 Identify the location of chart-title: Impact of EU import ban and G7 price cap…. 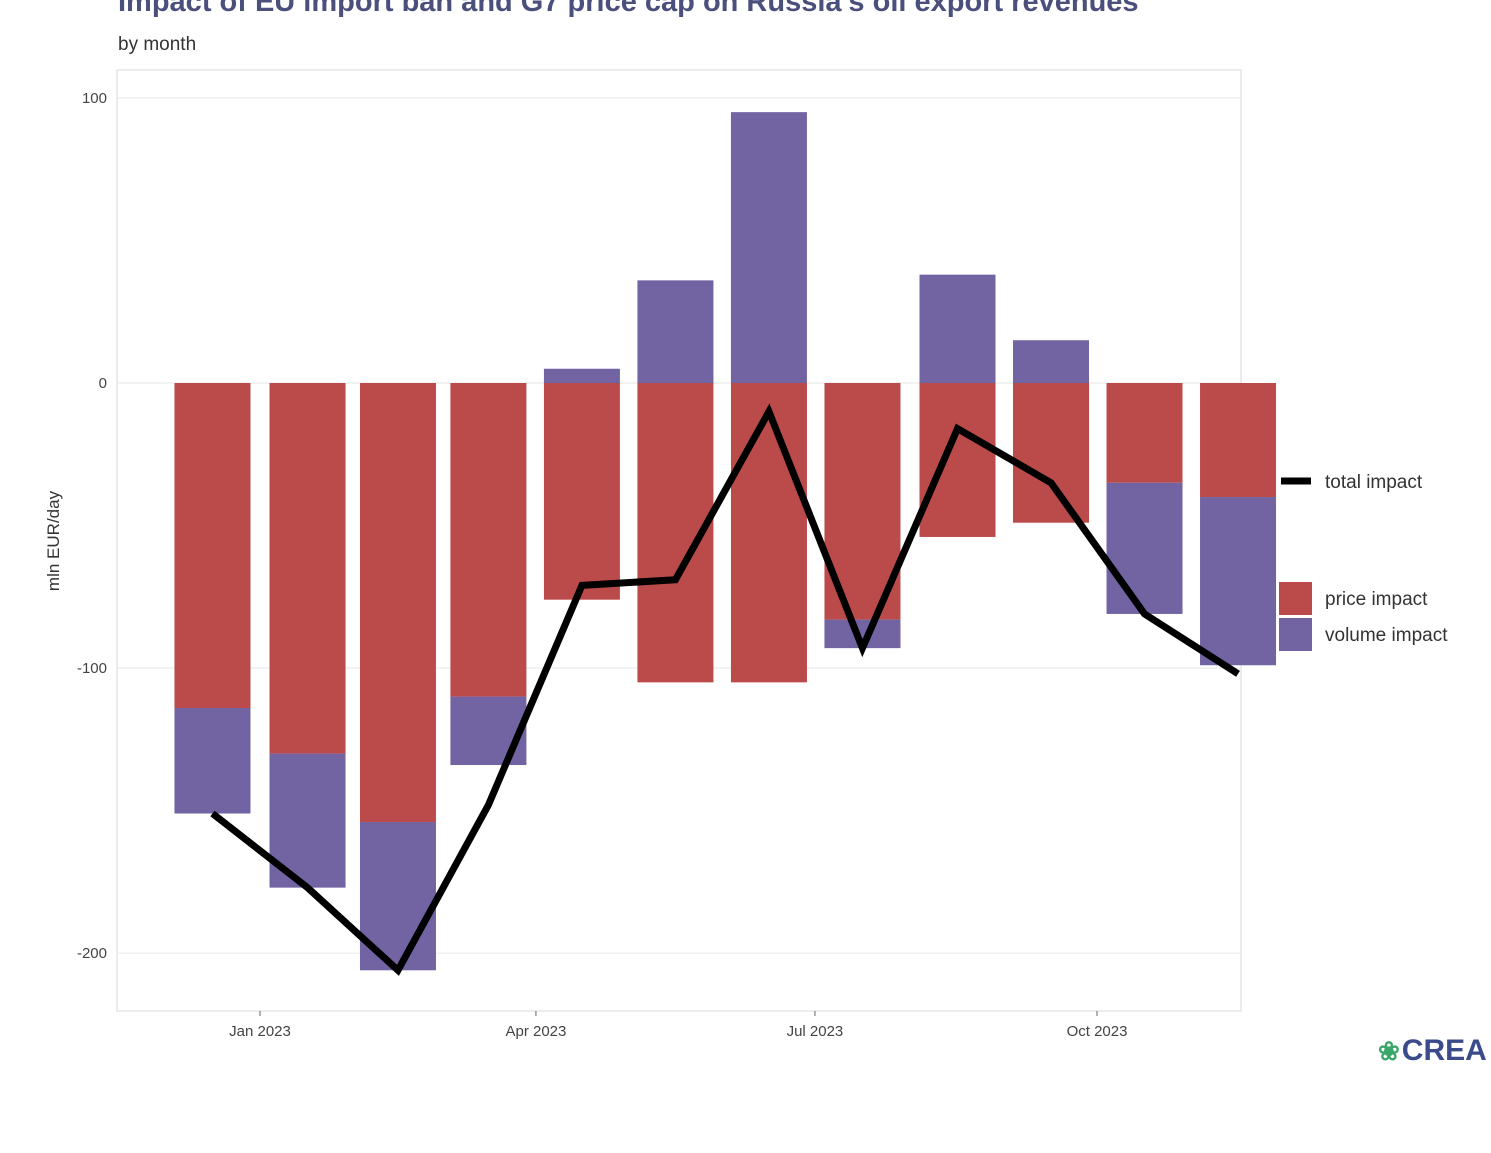
(628, 9).